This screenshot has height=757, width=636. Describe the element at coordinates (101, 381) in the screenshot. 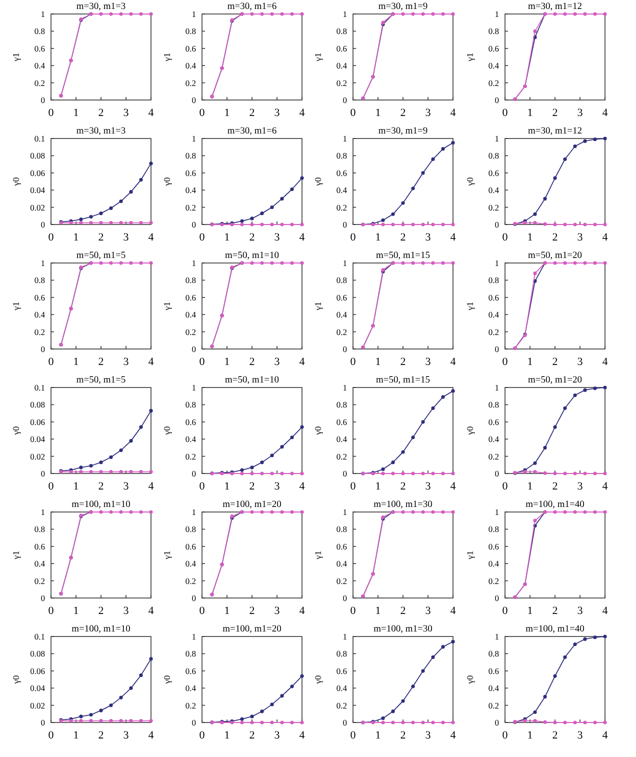

I see `chart-title: m=50, m1=5` at that location.